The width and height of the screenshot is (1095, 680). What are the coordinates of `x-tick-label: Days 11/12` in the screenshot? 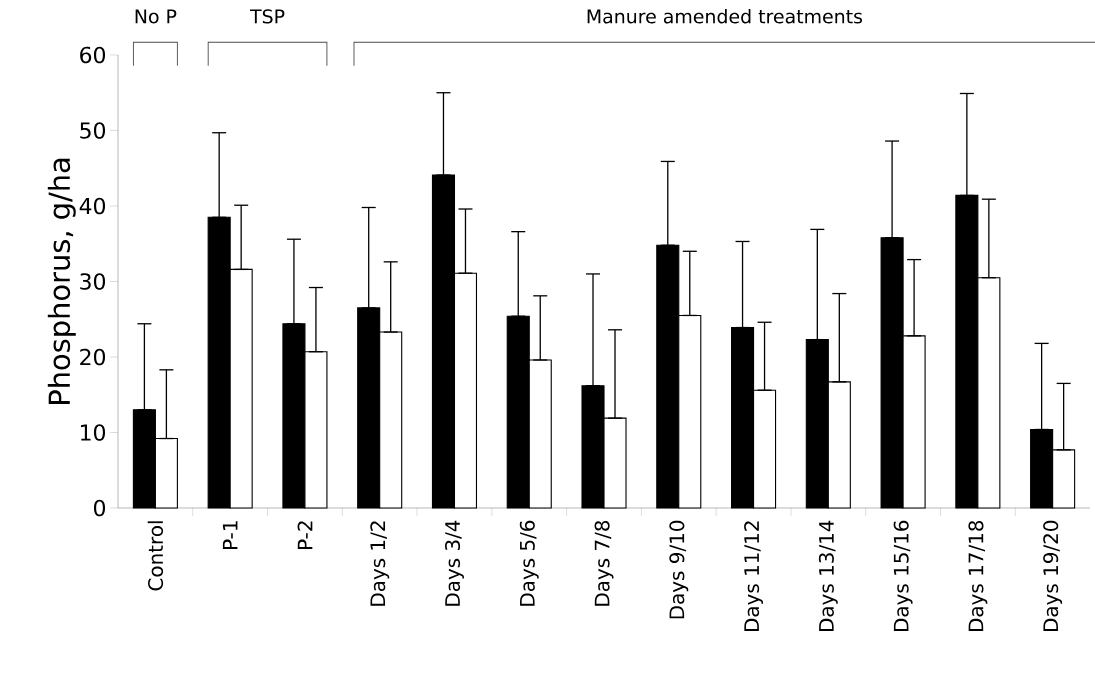 It's located at (754, 576).